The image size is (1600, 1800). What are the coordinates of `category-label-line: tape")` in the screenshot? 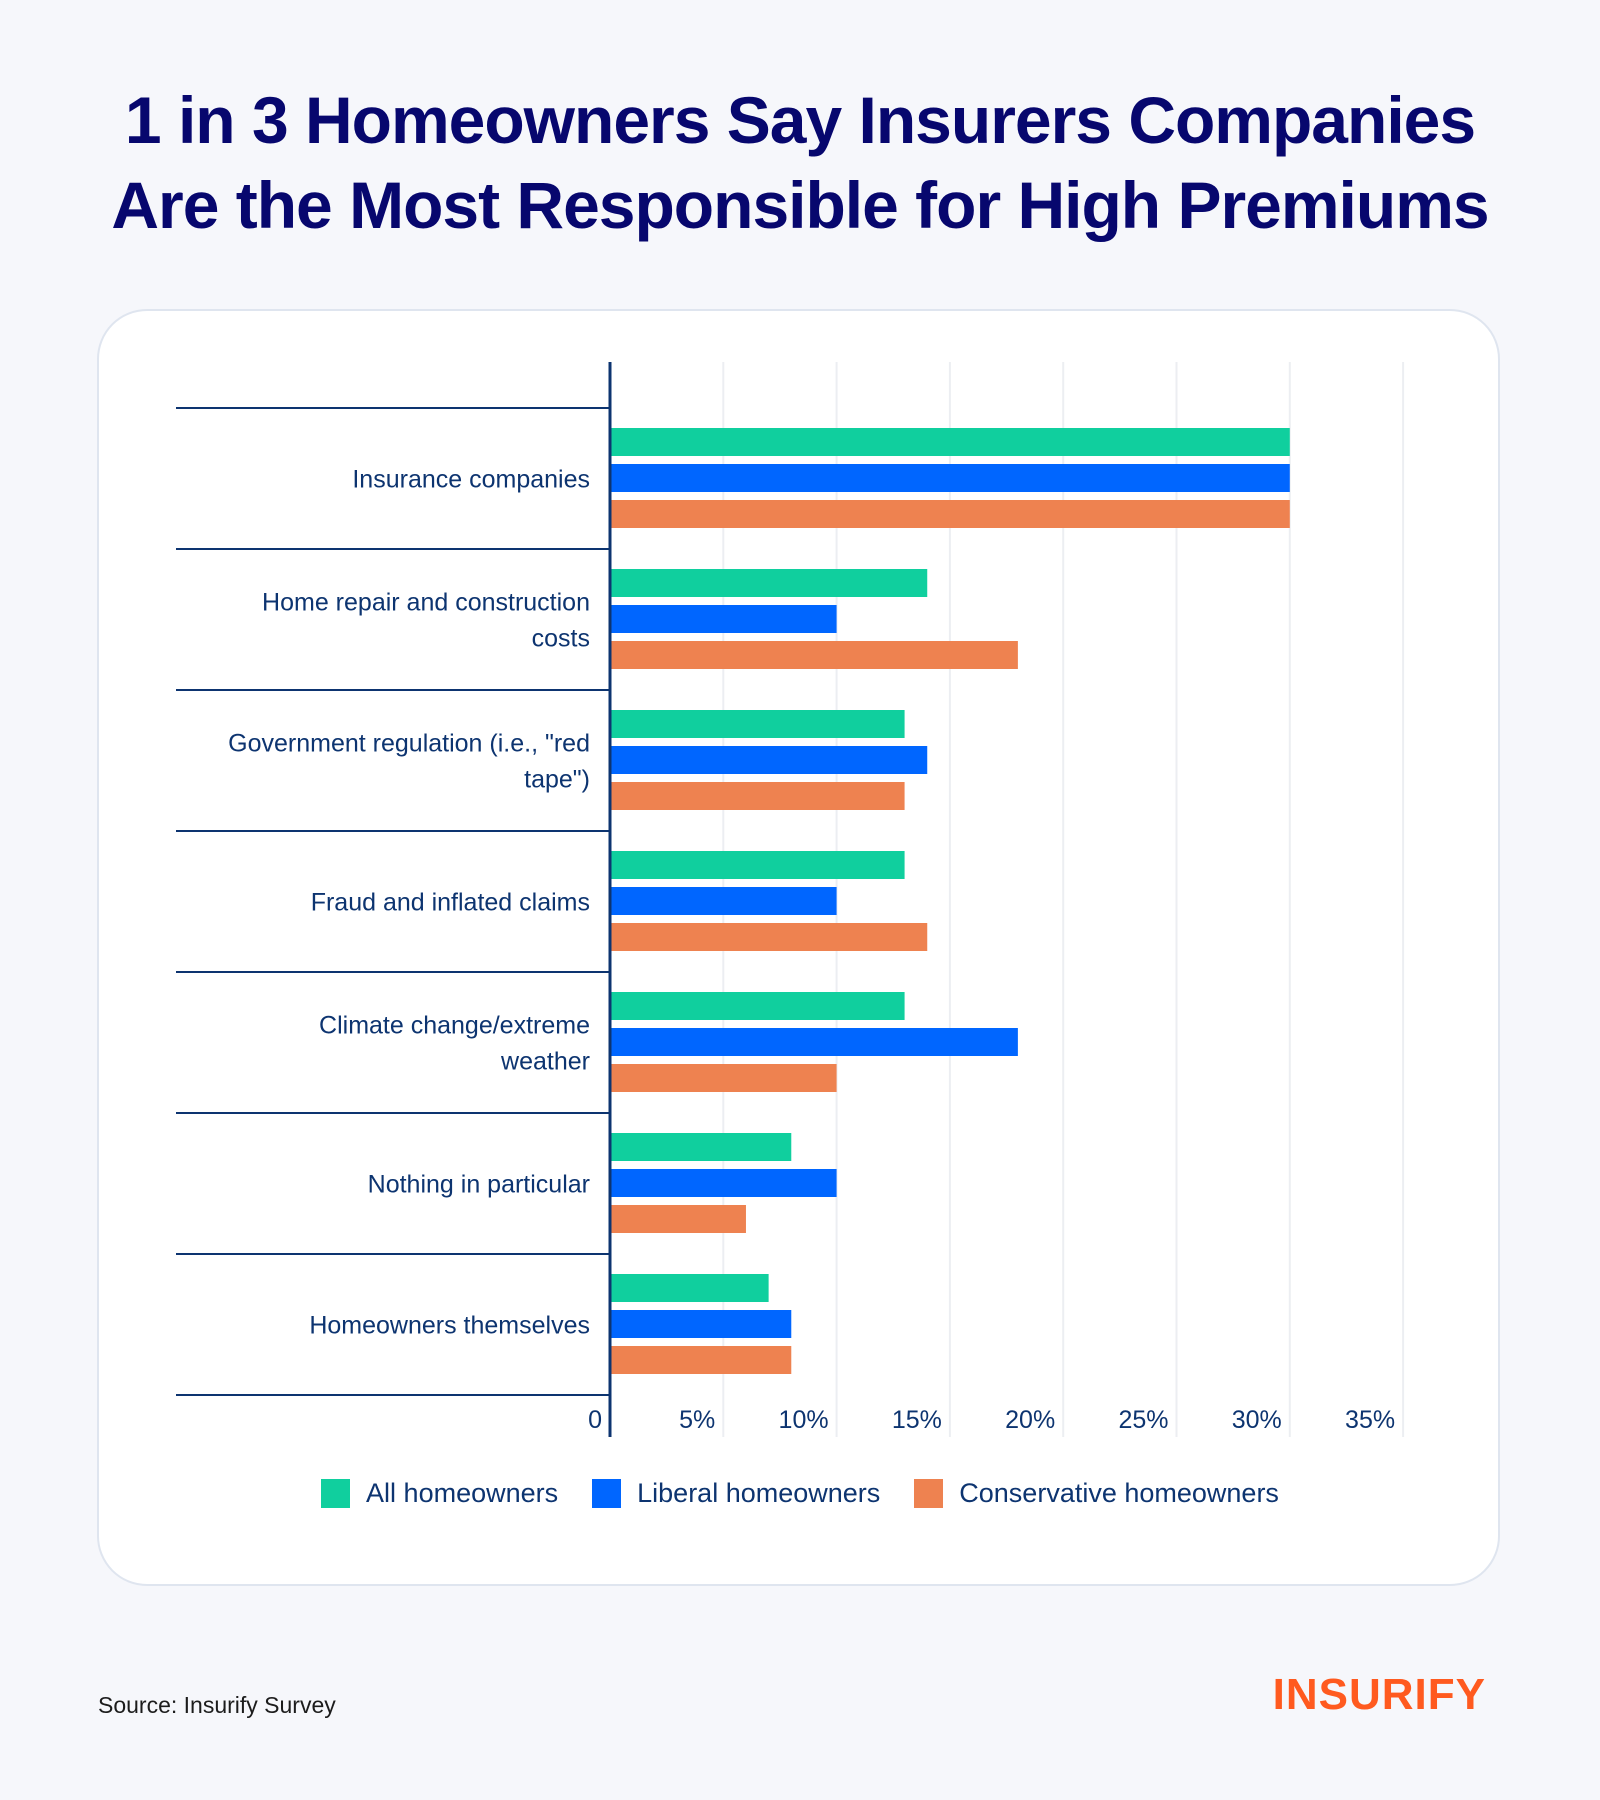 It's located at (557, 780).